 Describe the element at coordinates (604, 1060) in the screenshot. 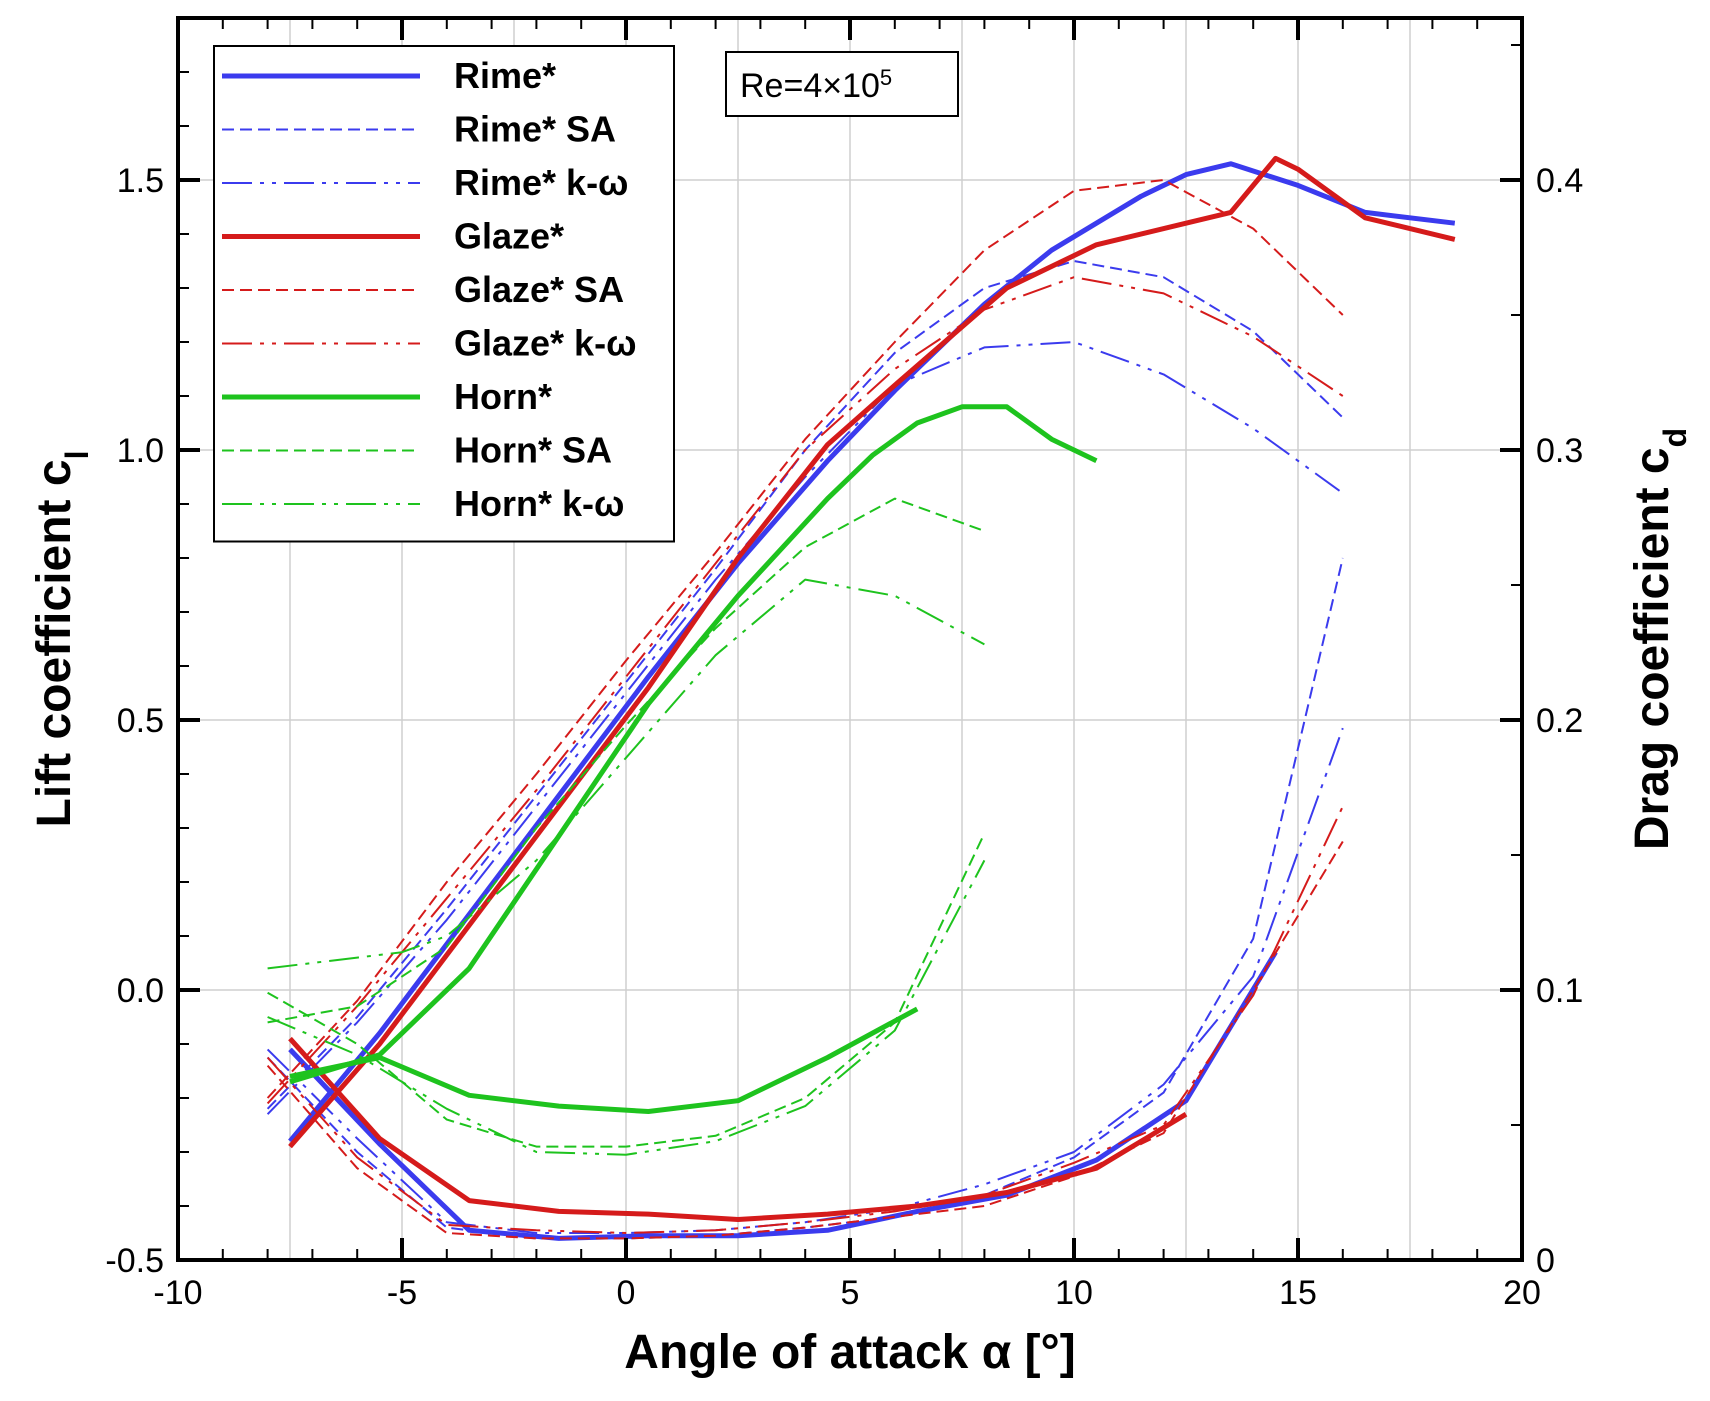

I see `series-6-drag-line` at that location.